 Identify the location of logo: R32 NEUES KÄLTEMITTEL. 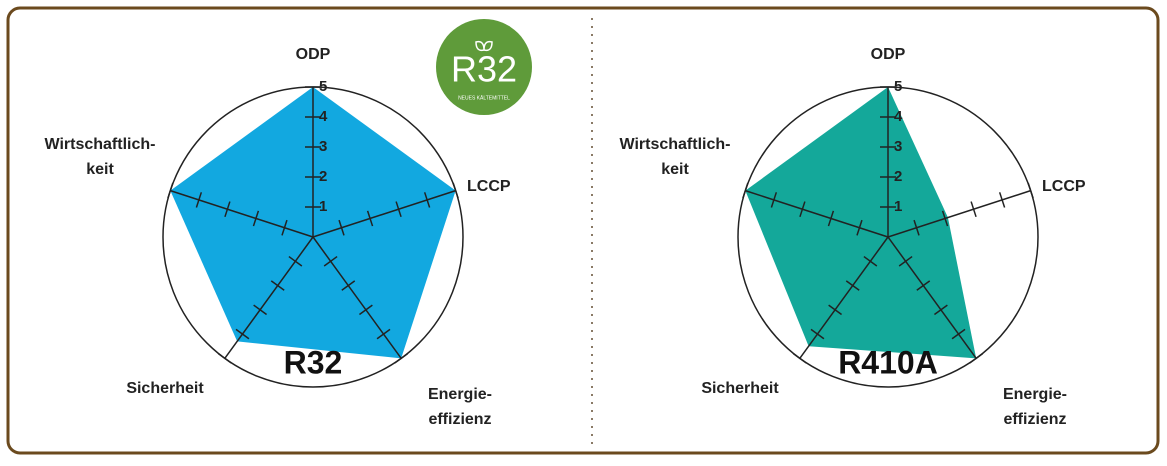
(484, 67).